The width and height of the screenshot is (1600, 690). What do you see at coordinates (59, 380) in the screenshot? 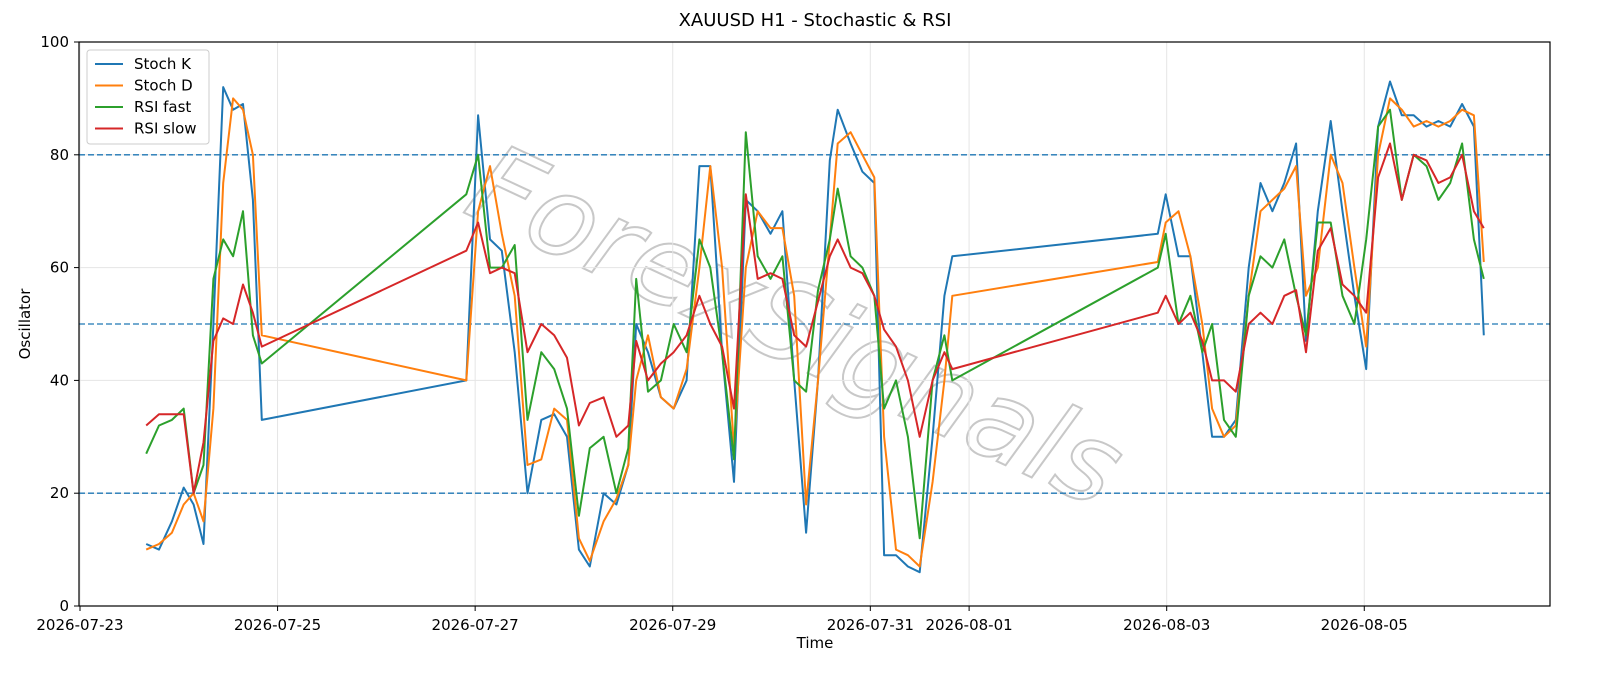
I see `y-tick-label: 40` at bounding box center [59, 380].